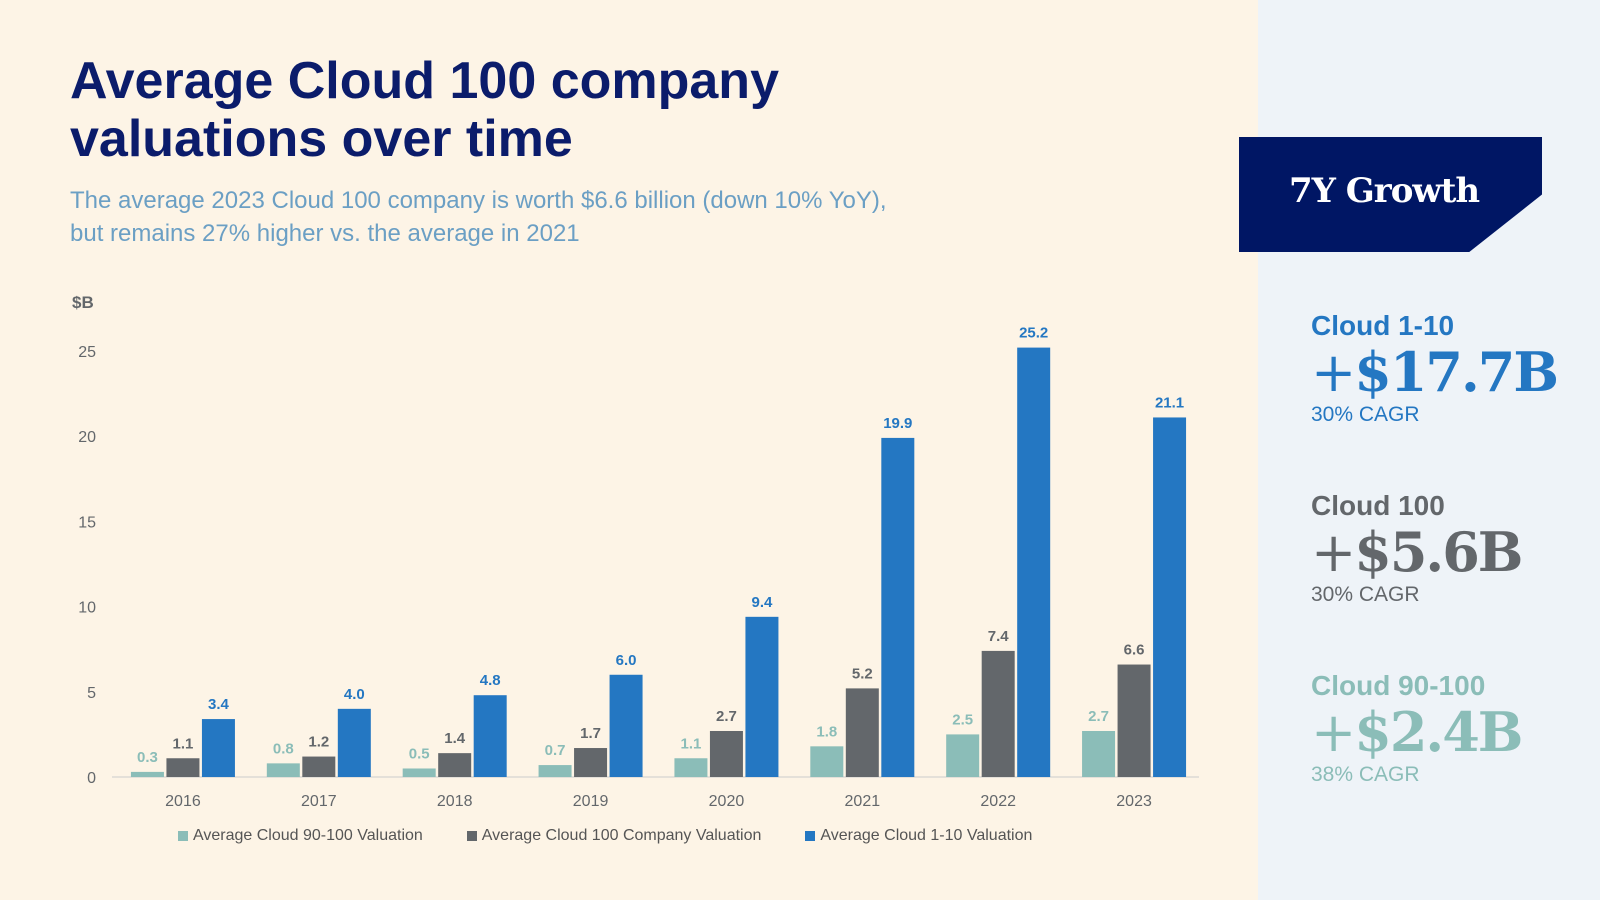 Image resolution: width=1600 pixels, height=900 pixels. I want to click on data-label: 2.5, so click(962, 719).